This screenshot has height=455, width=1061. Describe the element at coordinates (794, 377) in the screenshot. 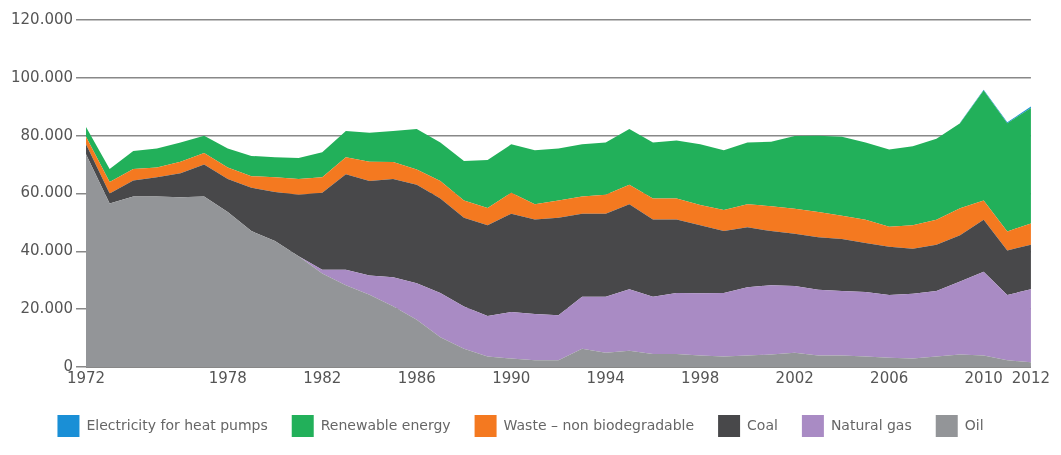

I see `x-tick-label: 2002` at that location.